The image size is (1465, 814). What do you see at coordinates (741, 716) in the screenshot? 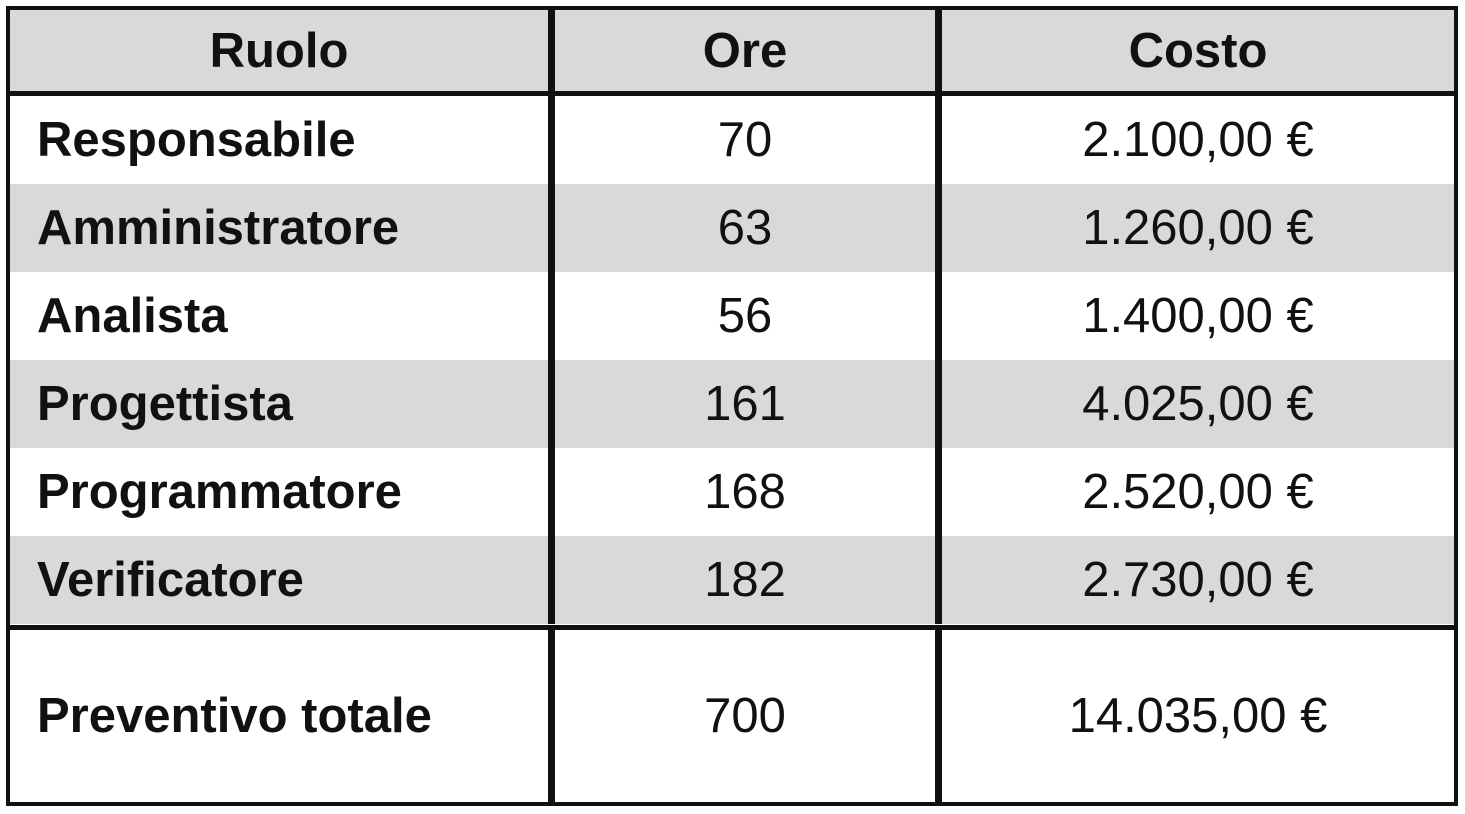
I see `total-hours: 700` at bounding box center [741, 716].